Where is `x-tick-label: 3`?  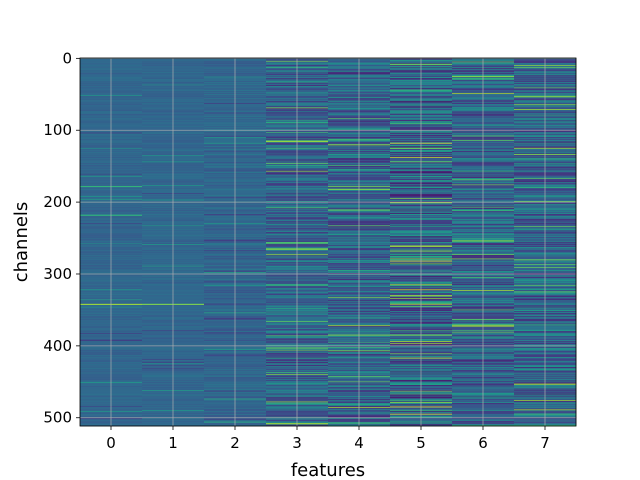 x-tick-label: 3 is located at coordinates (297, 443).